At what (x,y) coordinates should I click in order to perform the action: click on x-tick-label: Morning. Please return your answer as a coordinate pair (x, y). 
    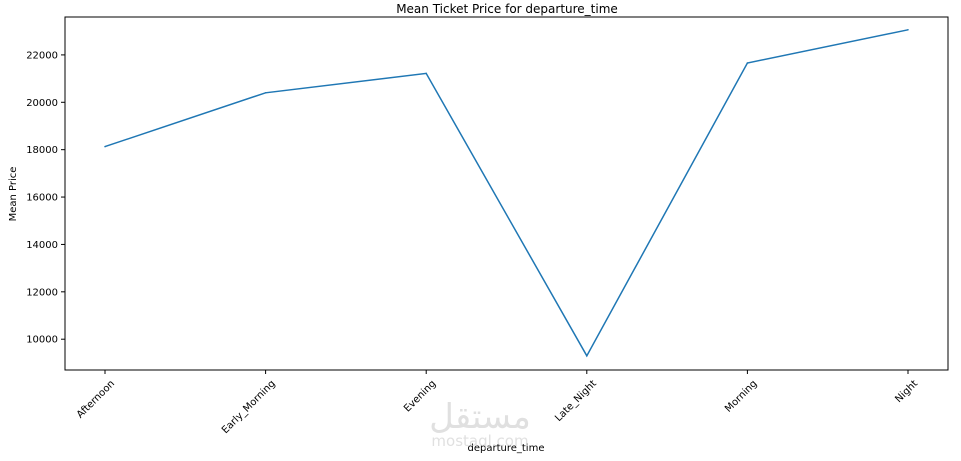
    Looking at the image, I should click on (741, 396).